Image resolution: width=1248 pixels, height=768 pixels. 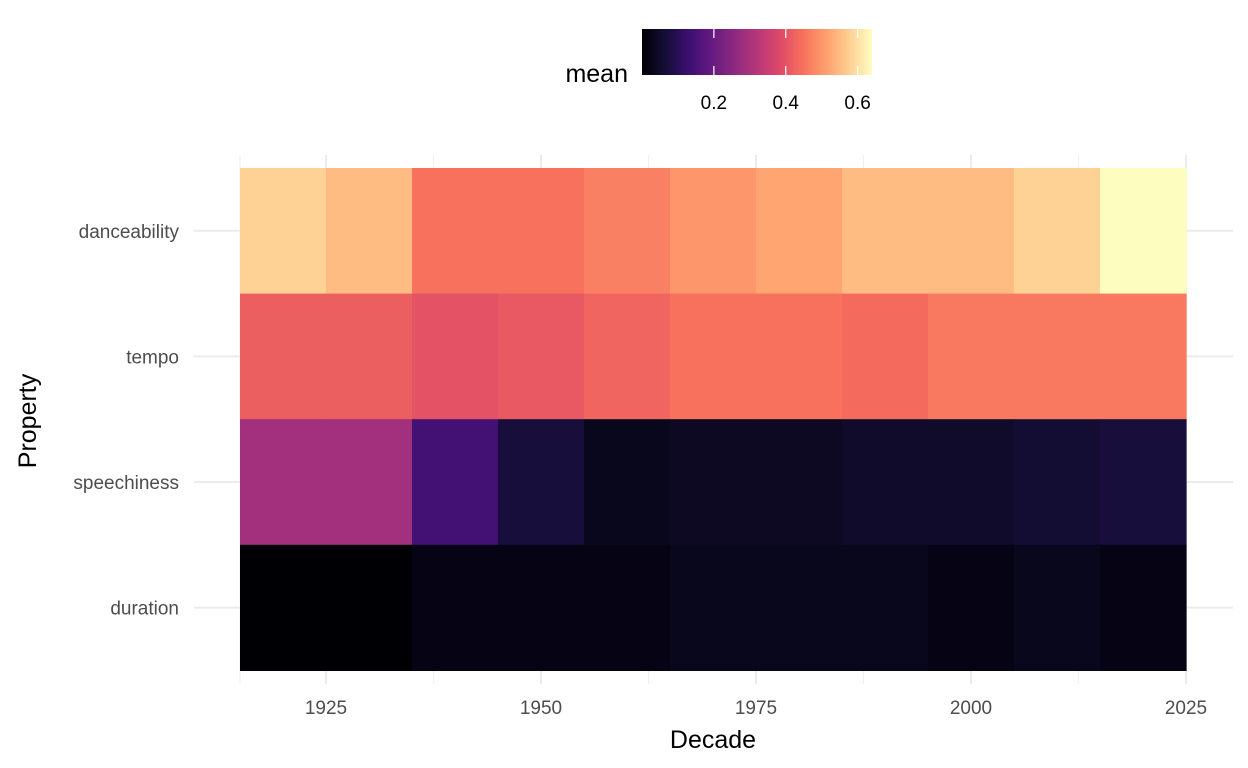 What do you see at coordinates (152, 357) in the screenshot?
I see `y-tick-label-tempo: tempo` at bounding box center [152, 357].